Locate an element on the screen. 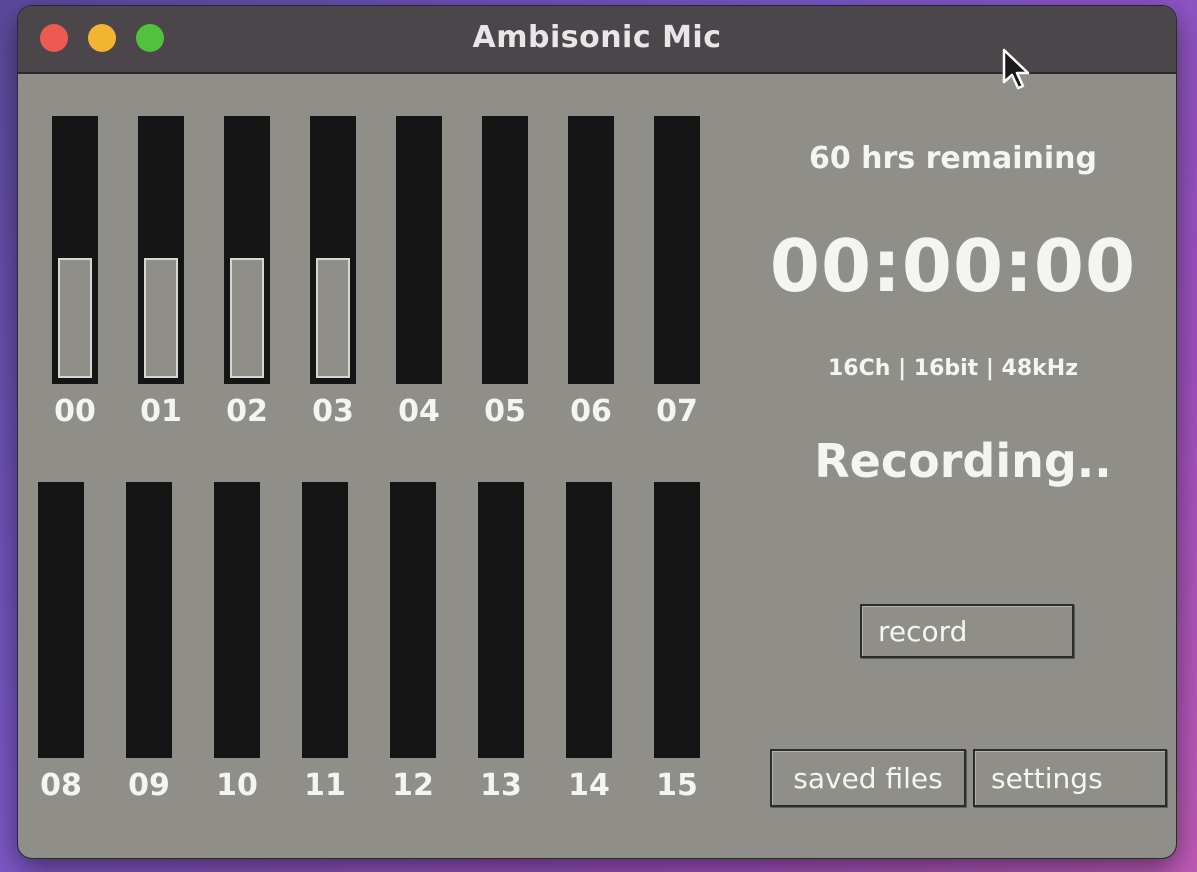 The width and height of the screenshot is (1197, 872). channel-label-01: 01 is located at coordinates (161, 411).